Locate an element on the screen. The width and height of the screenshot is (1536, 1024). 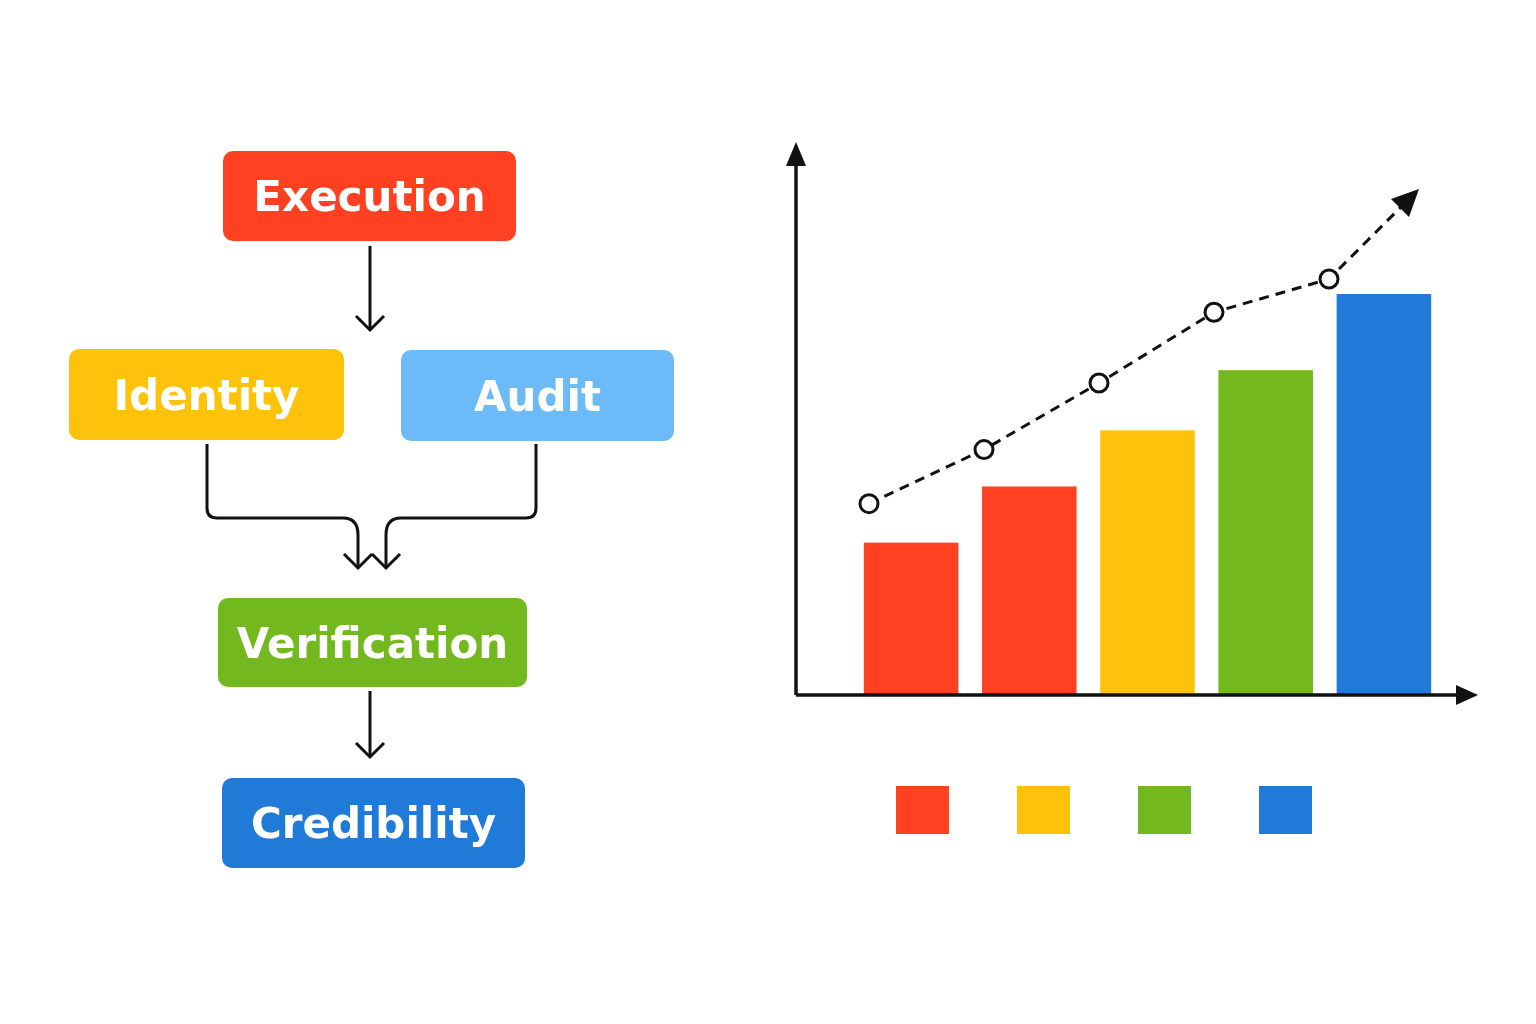
category-label: Credibility is located at coordinates (373, 823).